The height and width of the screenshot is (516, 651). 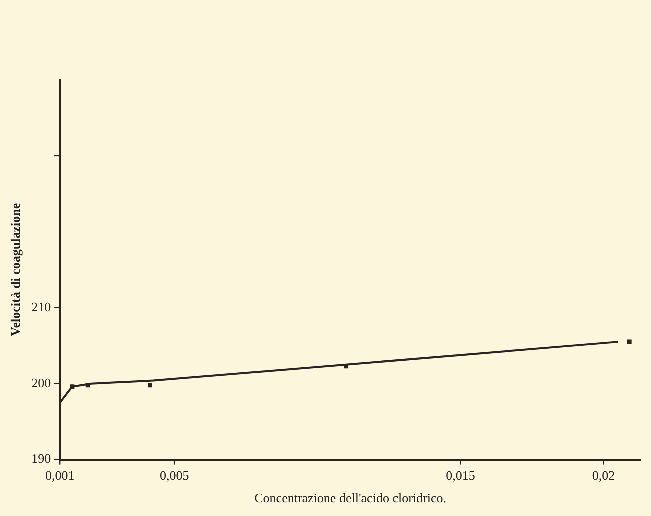 I want to click on y-tick-label: 210, so click(x=42, y=306).